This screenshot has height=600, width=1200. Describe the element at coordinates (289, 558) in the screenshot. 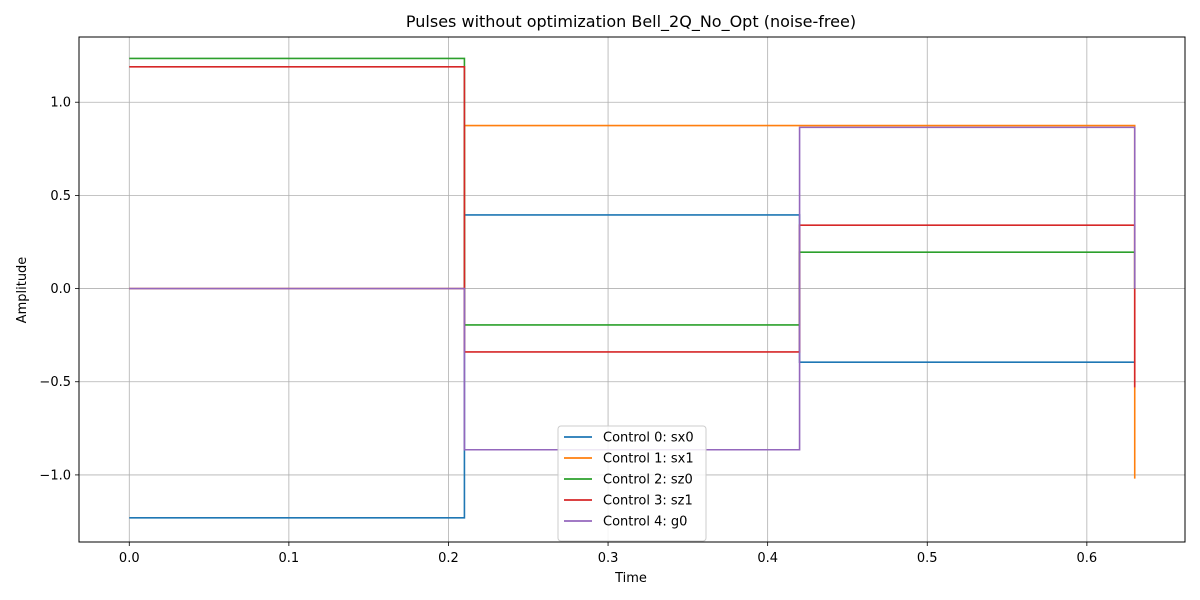

I see `x-tick-label: 0.1` at that location.